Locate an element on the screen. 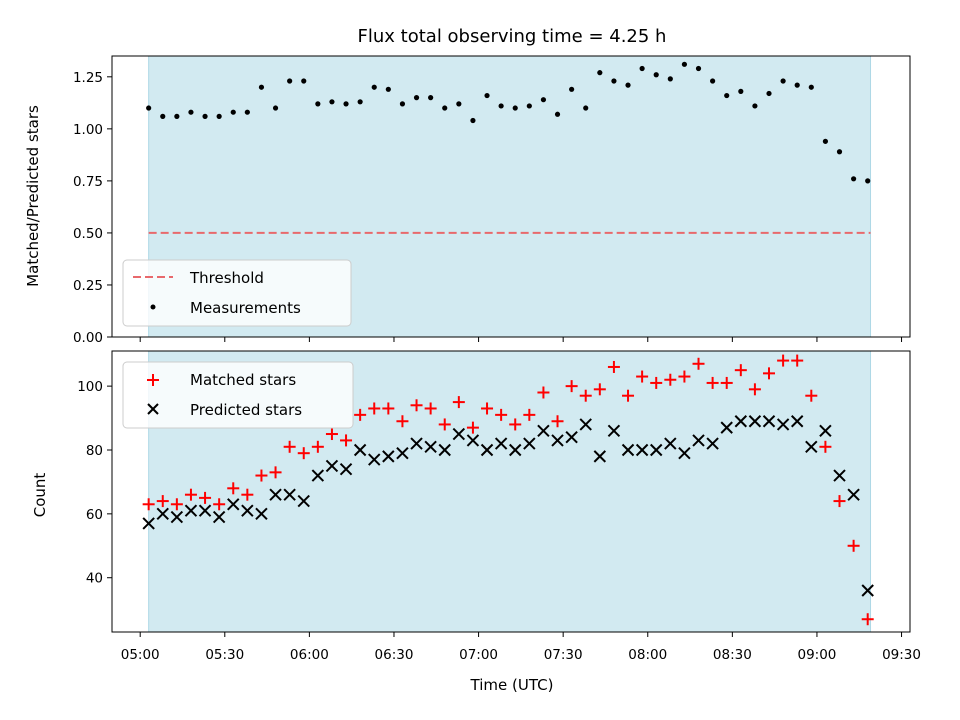 This screenshot has width=960, height=720. bottom-legend: Matched stars Predicted stars is located at coordinates (238, 395).